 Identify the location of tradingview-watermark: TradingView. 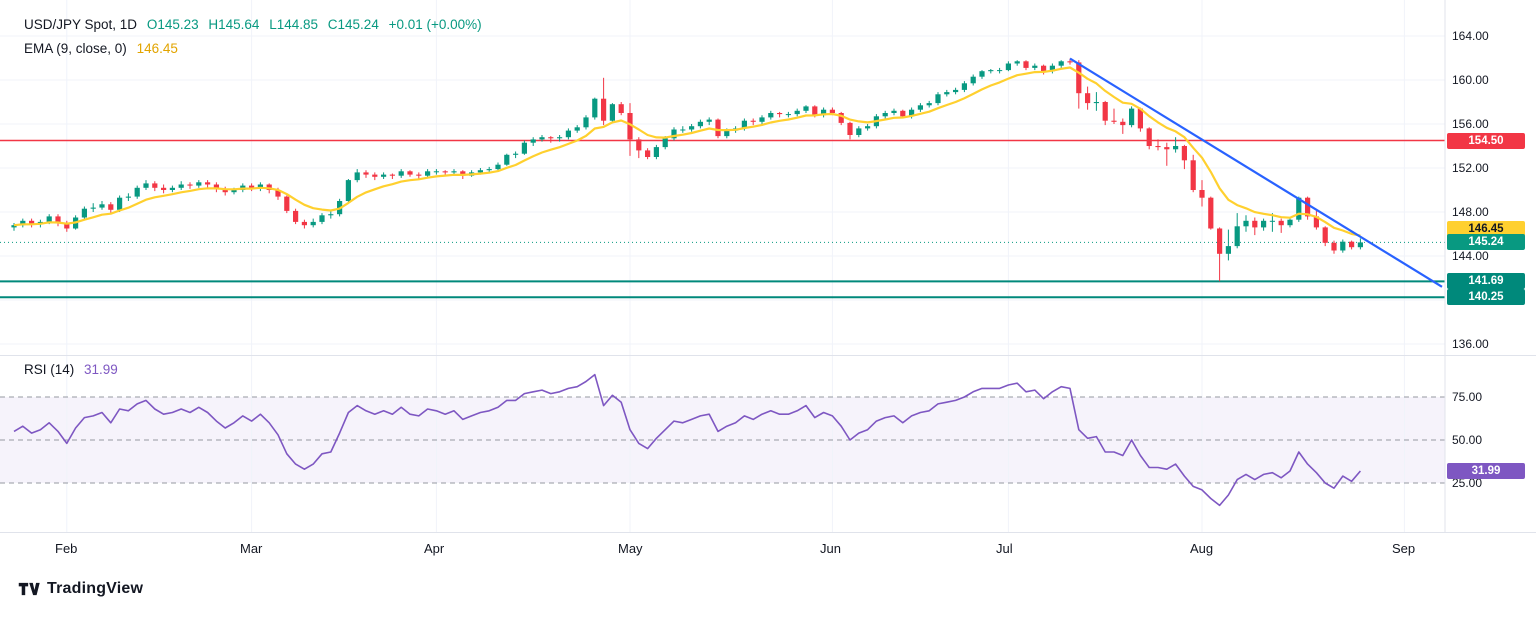
(80, 589).